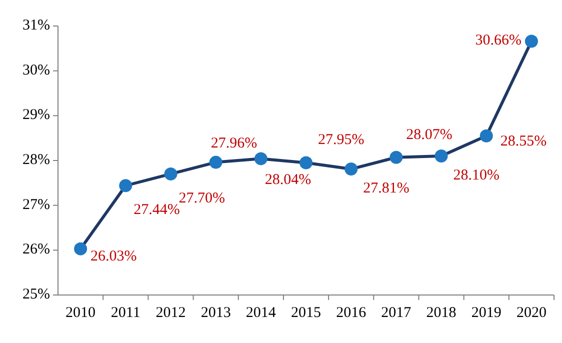 The width and height of the screenshot is (562, 343). What do you see at coordinates (36, 25) in the screenshot?
I see `y-tick-label: 31%` at bounding box center [36, 25].